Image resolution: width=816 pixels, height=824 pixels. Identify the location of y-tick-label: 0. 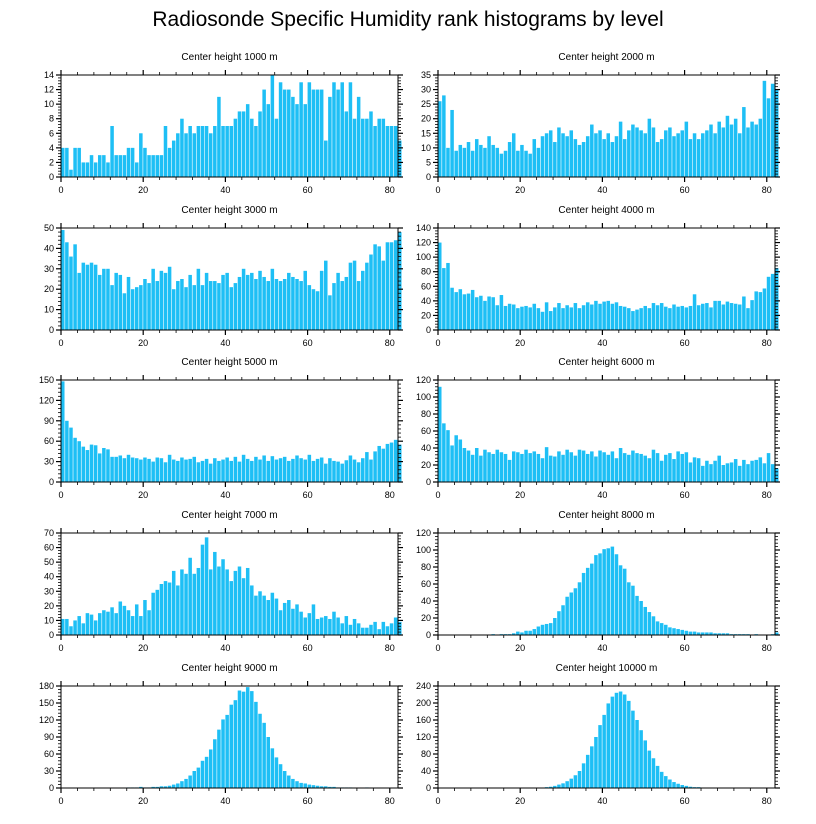
(428, 177).